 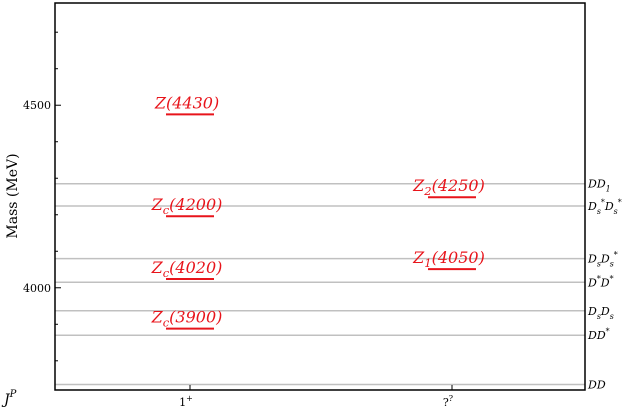 What do you see at coordinates (187, 206) in the screenshot?
I see `state-label-z-c-4200: Zc​(4200)` at bounding box center [187, 206].